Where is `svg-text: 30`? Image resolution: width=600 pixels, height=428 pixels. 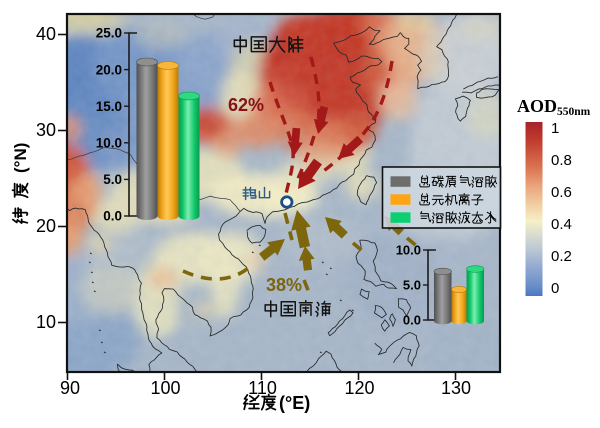
svg-text: 30 is located at coordinates (46, 130).